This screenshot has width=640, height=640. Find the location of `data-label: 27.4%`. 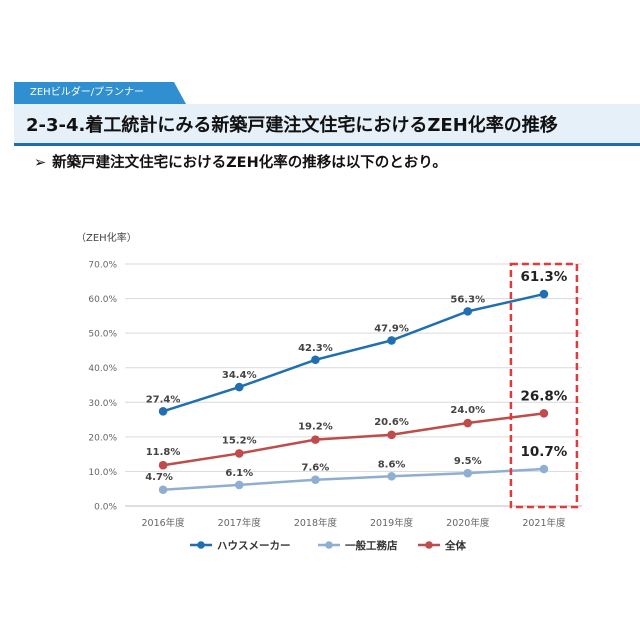

data-label: 27.4% is located at coordinates (163, 399).